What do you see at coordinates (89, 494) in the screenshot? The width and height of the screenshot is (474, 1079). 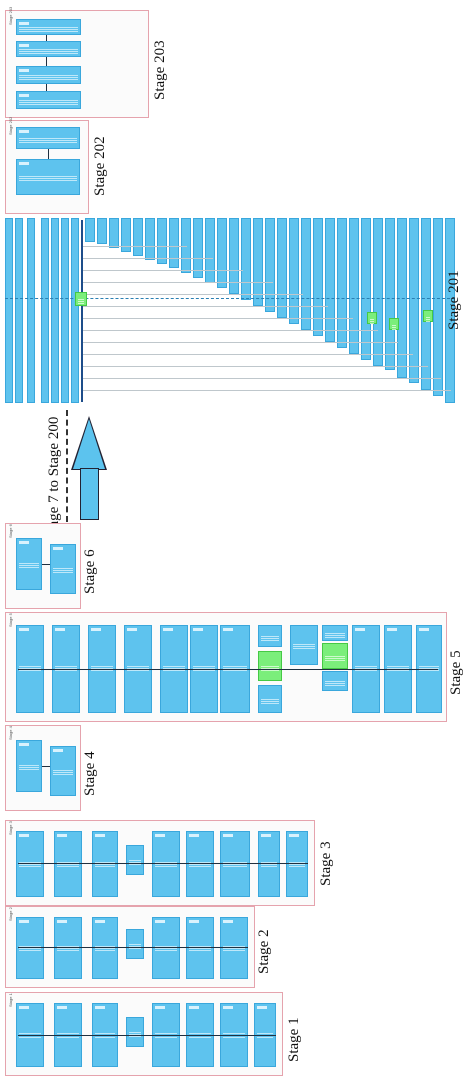 I see `up-arrow-shaft` at bounding box center [89, 494].